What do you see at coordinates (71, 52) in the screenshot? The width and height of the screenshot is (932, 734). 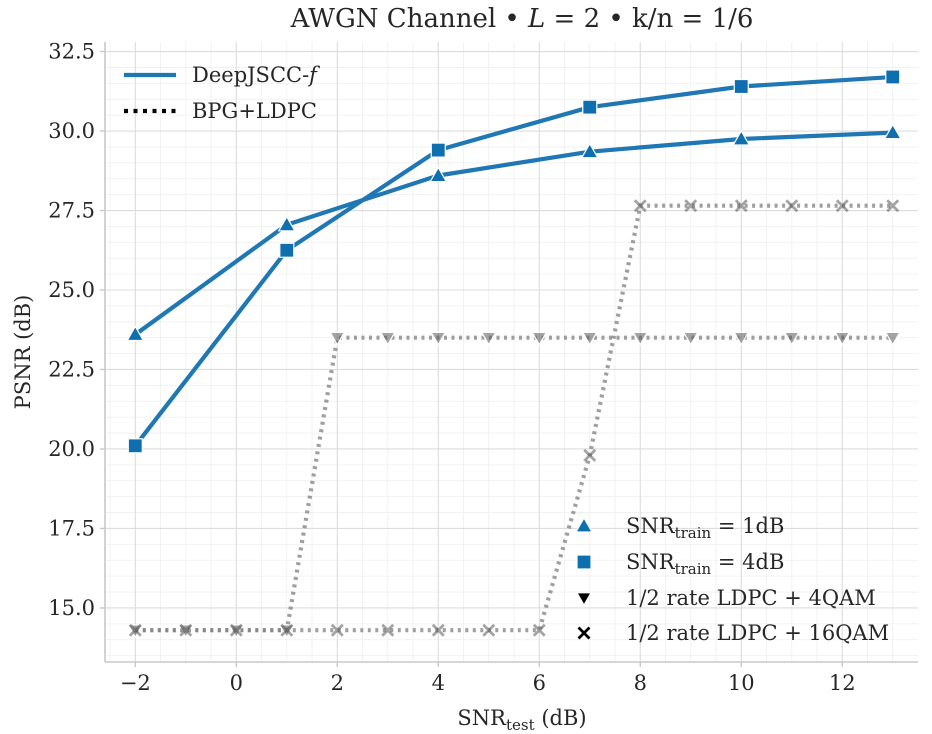 I see `y-tick-label: 32.5` at bounding box center [71, 52].